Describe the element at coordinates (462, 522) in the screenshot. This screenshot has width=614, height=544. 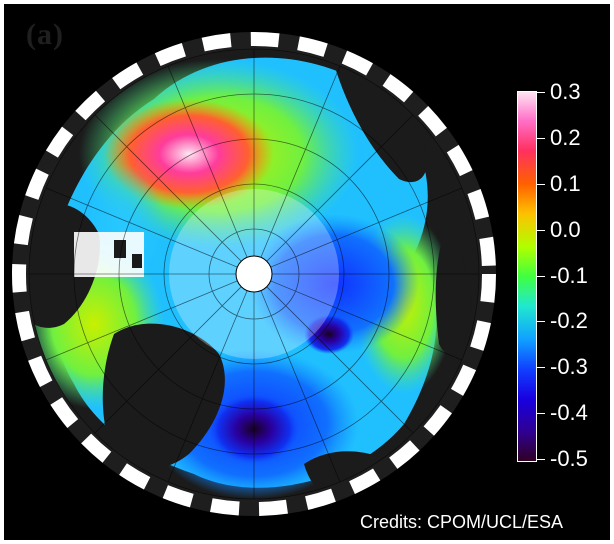
I see `credits-text: Credits: CPOM/UCL/ESA` at that location.